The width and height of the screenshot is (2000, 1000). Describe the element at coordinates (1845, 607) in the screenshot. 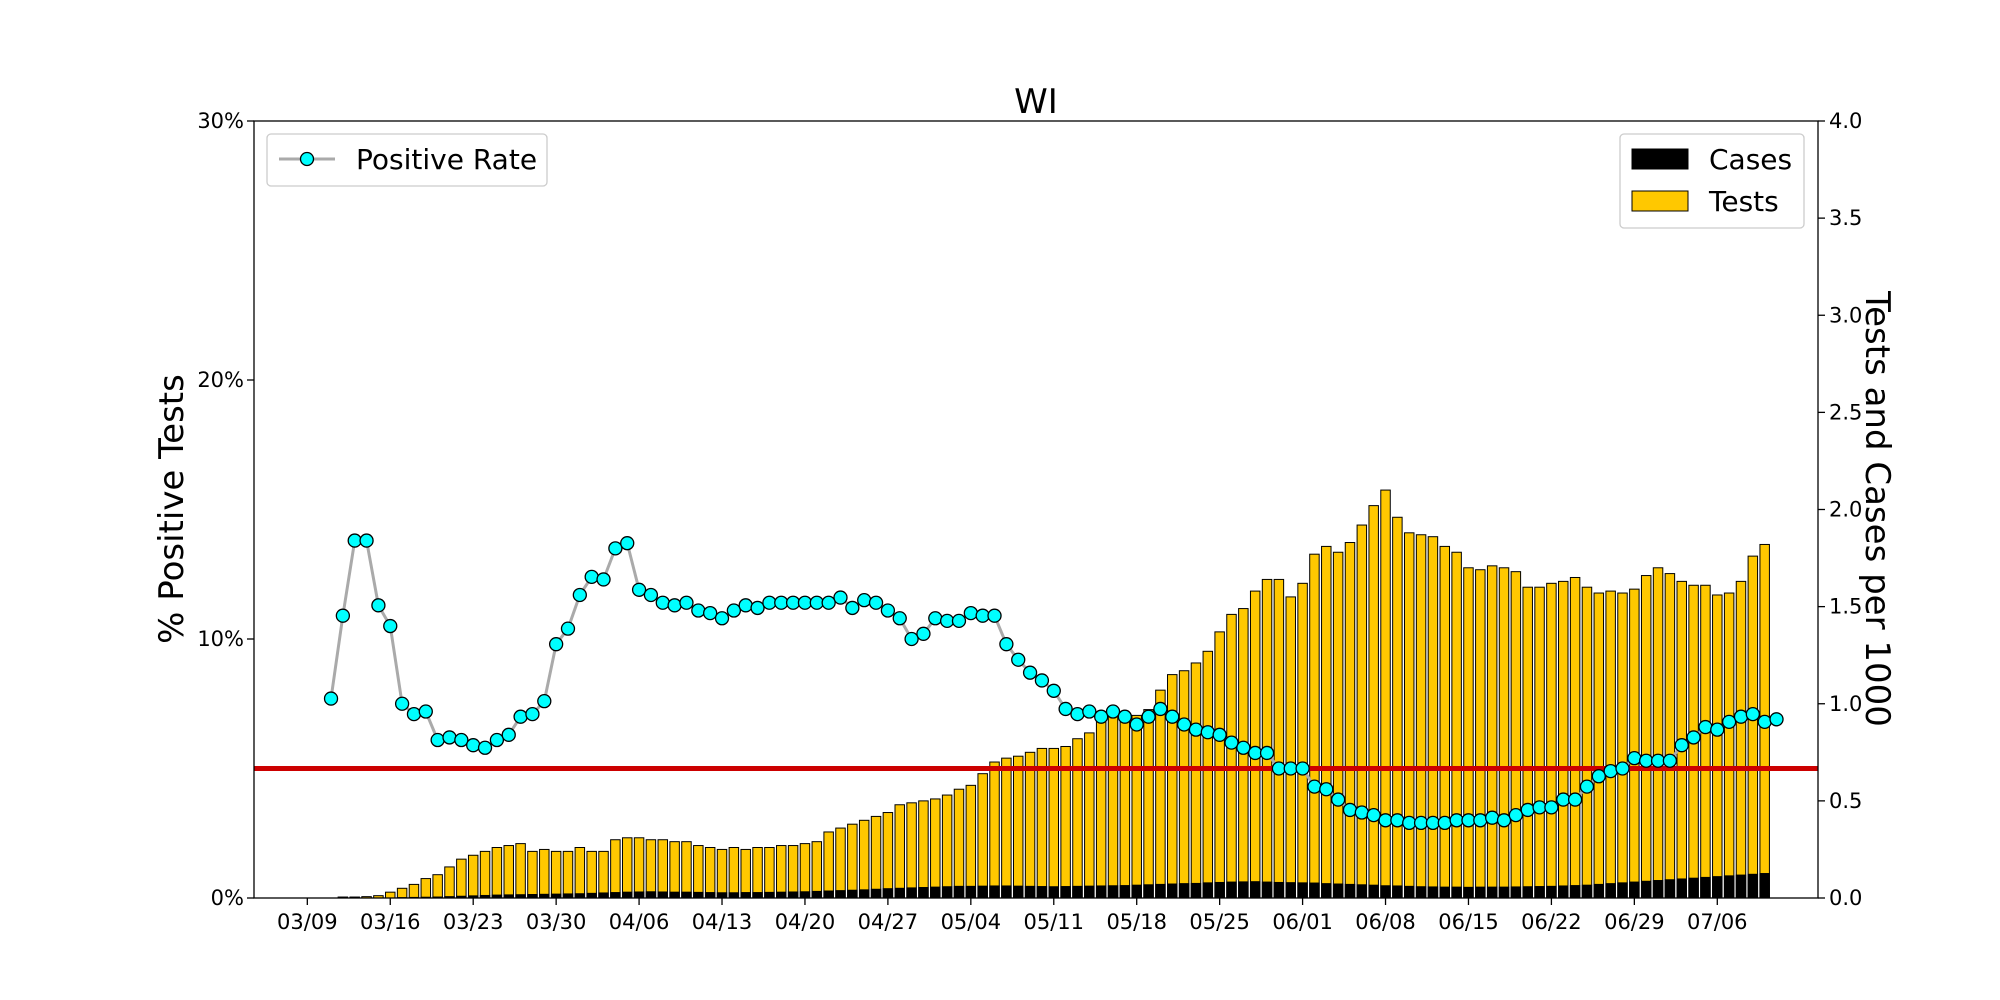

I see `right-tick-label: 1.5` at that location.